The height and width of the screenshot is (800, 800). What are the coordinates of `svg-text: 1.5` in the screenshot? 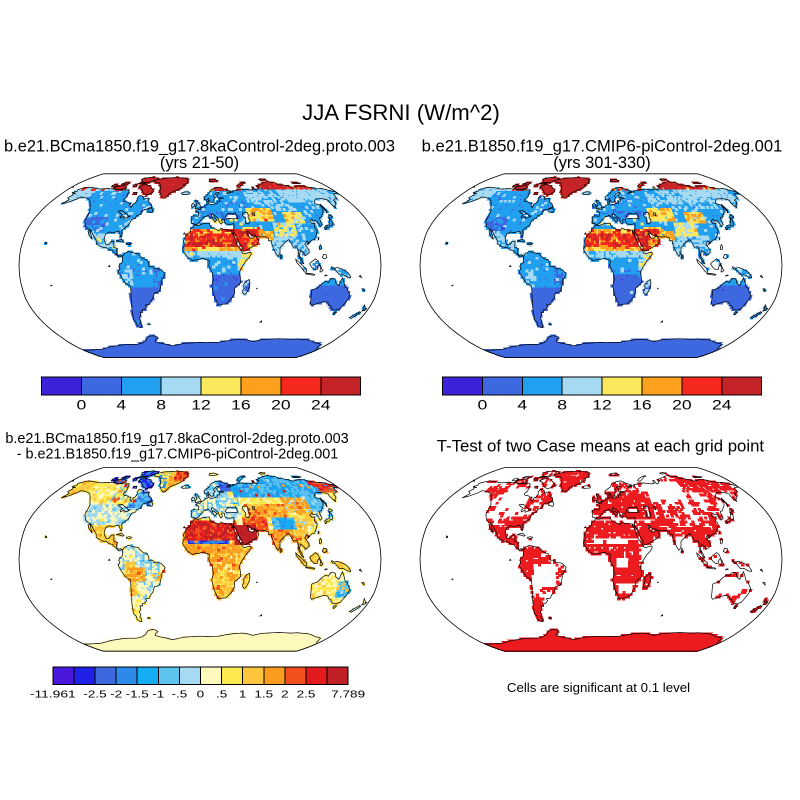 It's located at (263, 694).